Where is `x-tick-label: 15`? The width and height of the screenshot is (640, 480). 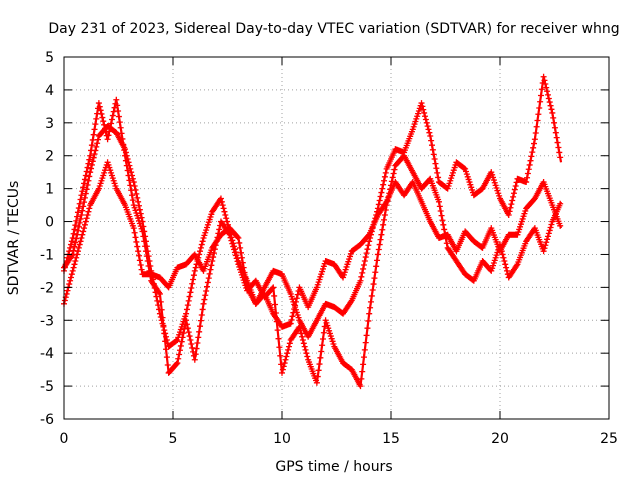 x-tick-label: 15 is located at coordinates (391, 439).